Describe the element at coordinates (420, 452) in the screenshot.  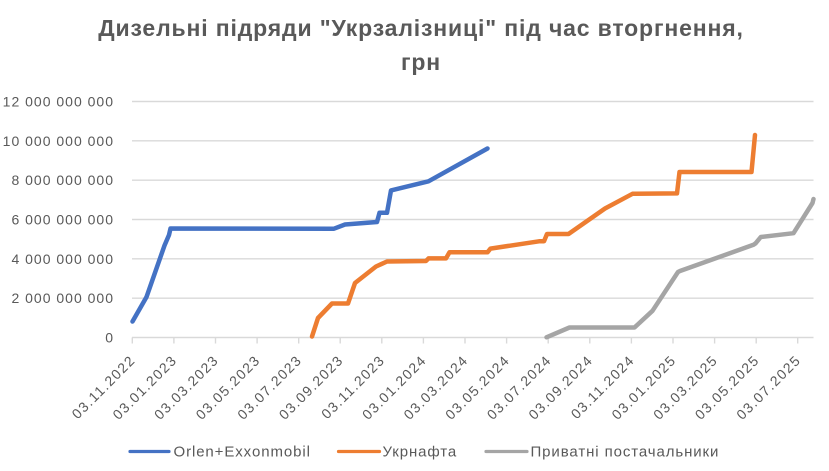
I see `svg-text: Укрнафта` at that location.